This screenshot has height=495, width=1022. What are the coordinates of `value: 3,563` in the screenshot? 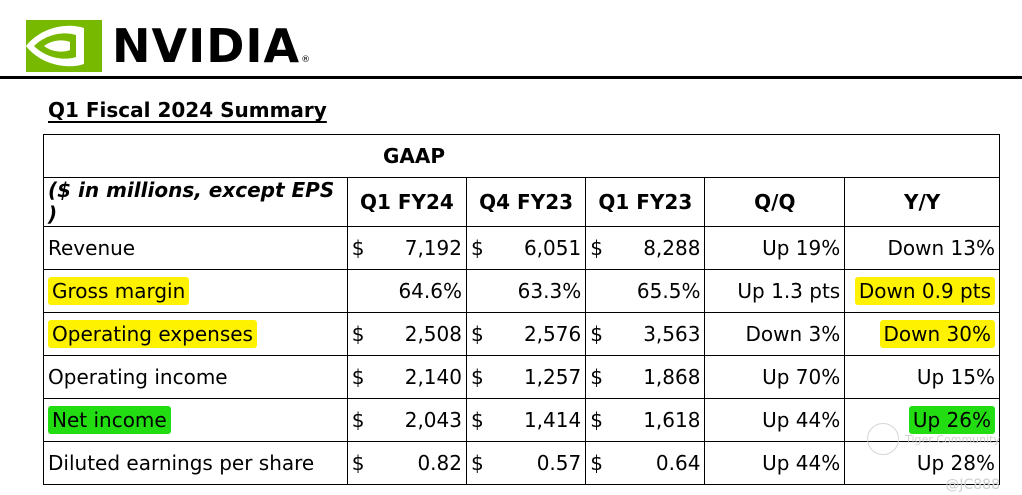 It's located at (672, 334).